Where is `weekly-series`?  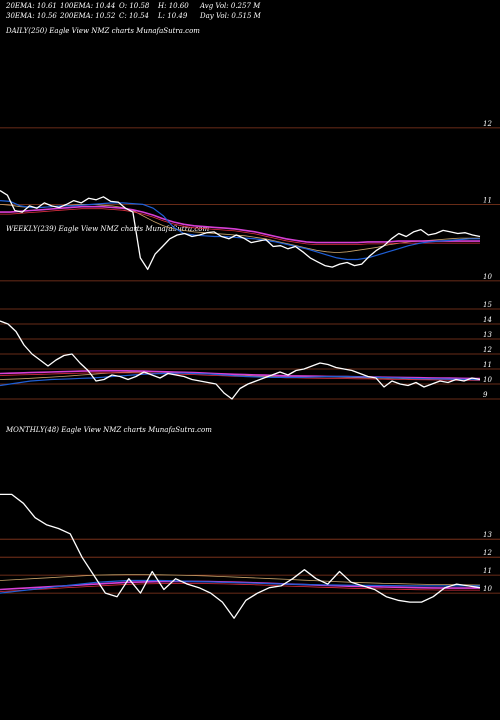
weekly-series is located at coordinates (240, 360).